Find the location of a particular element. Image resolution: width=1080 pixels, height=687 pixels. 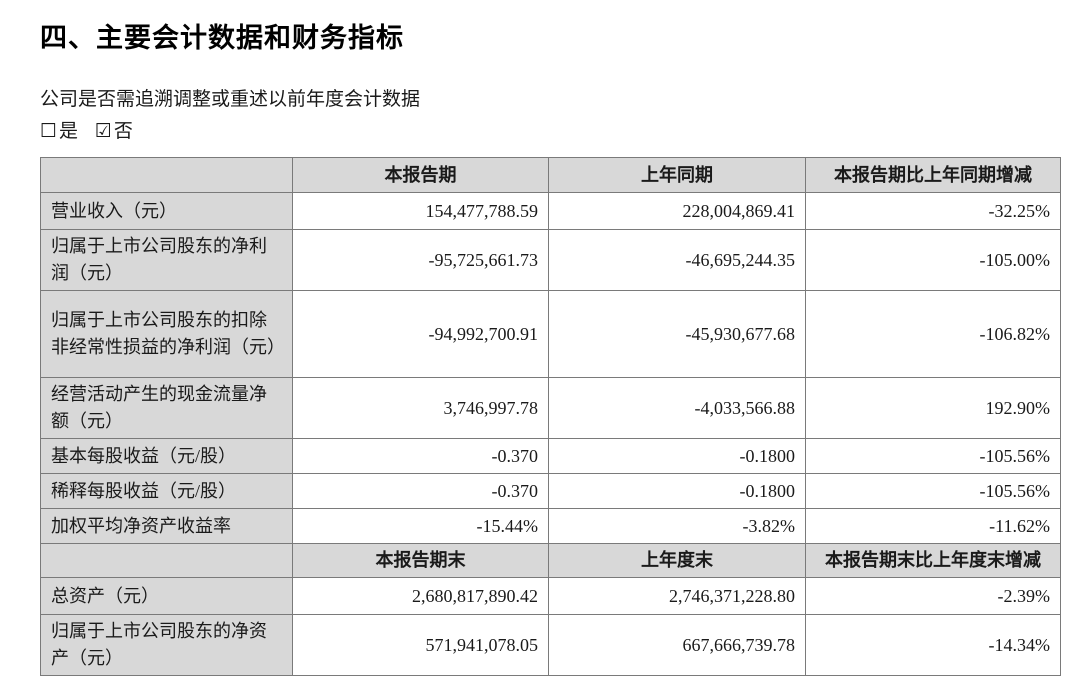

row-change-value: 192.90% is located at coordinates (933, 408).